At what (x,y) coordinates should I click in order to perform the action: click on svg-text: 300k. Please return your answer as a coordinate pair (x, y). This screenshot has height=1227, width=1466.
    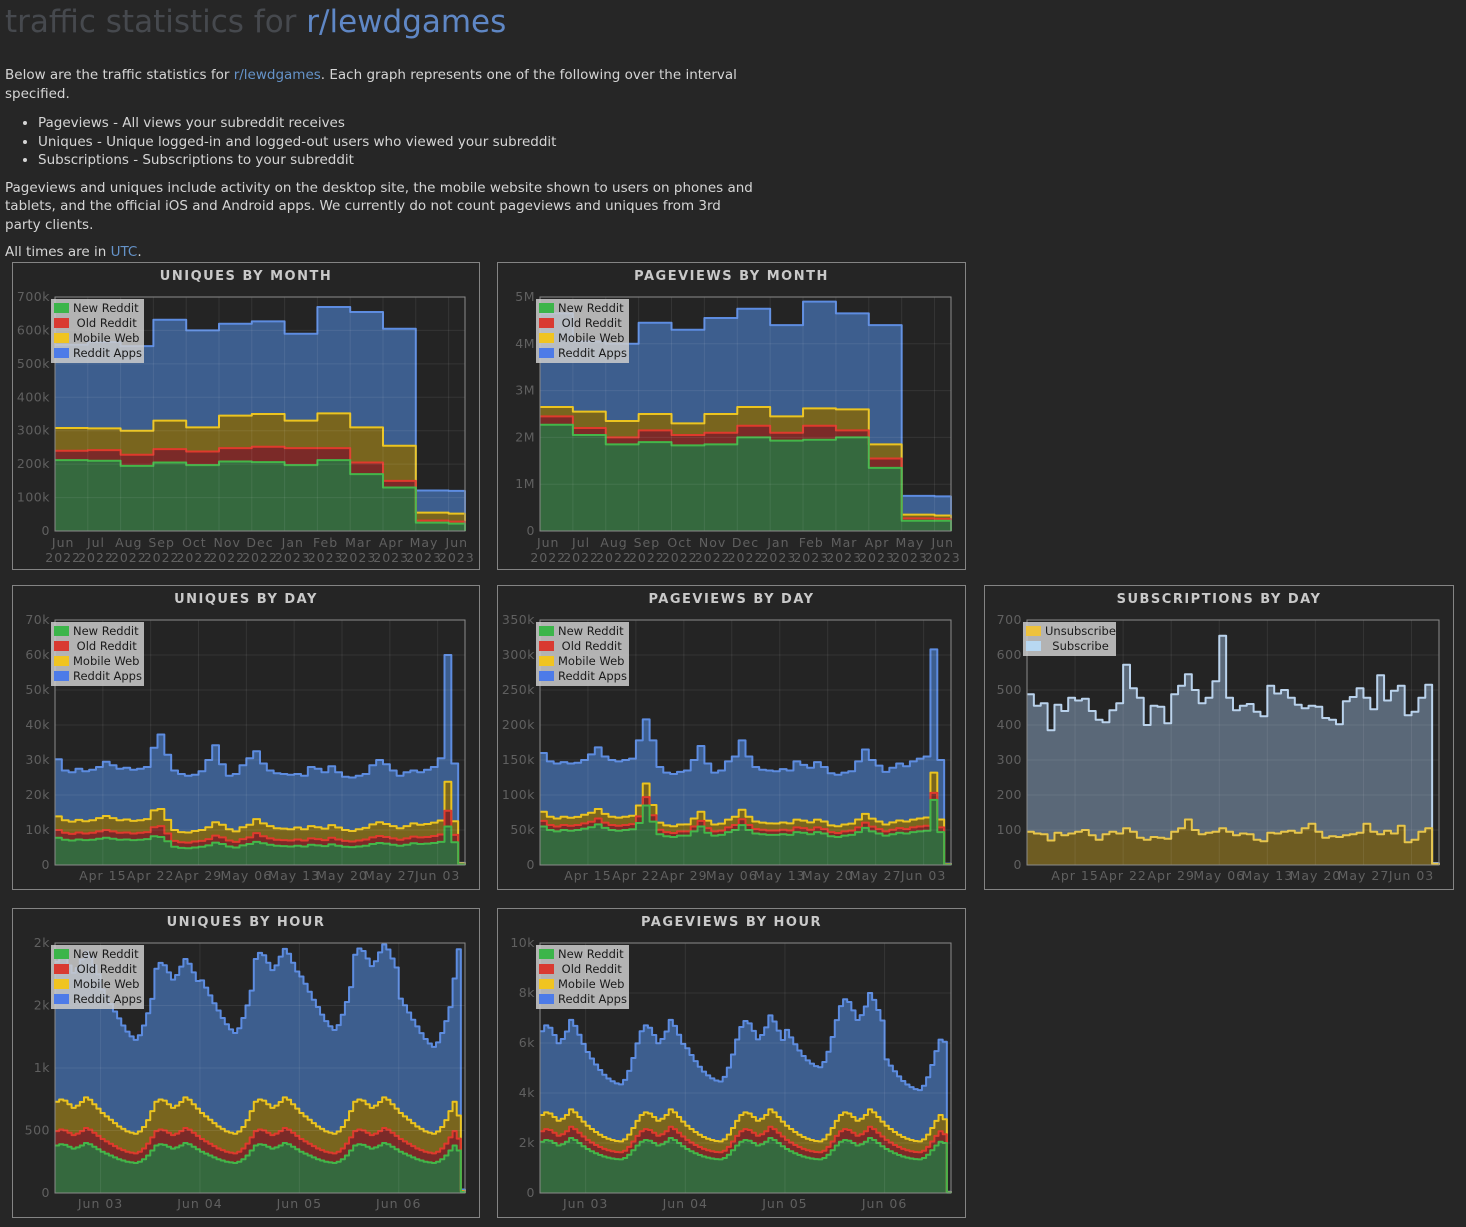
    Looking at the image, I should click on (518, 654).